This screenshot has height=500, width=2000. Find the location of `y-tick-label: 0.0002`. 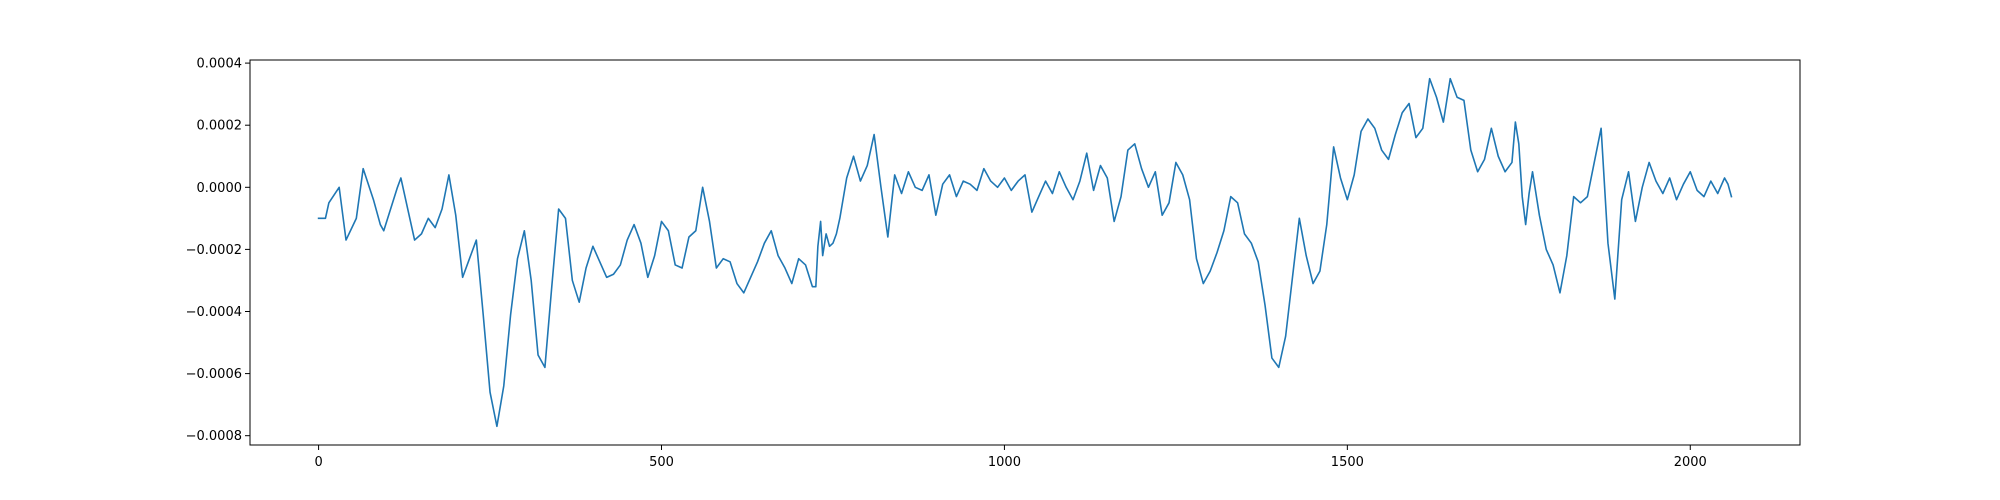

y-tick-label: 0.0002 is located at coordinates (220, 126).